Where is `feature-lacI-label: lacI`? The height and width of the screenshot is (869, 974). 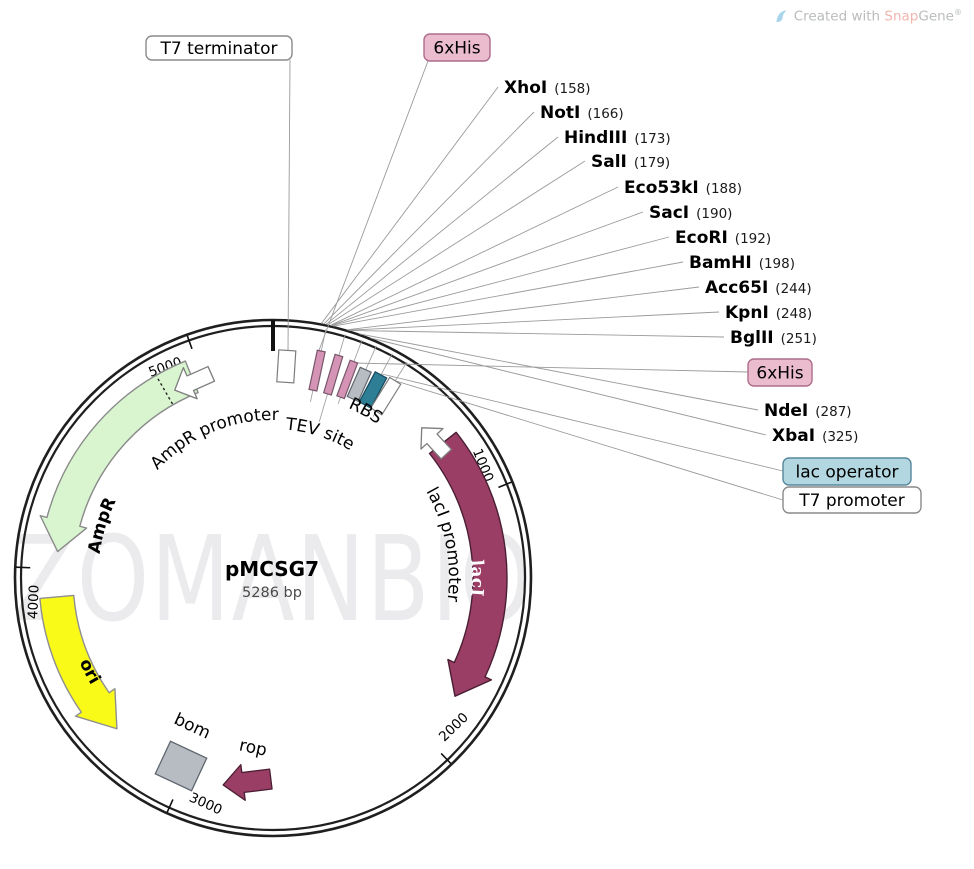 feature-lacI-label: lacI is located at coordinates (476, 578).